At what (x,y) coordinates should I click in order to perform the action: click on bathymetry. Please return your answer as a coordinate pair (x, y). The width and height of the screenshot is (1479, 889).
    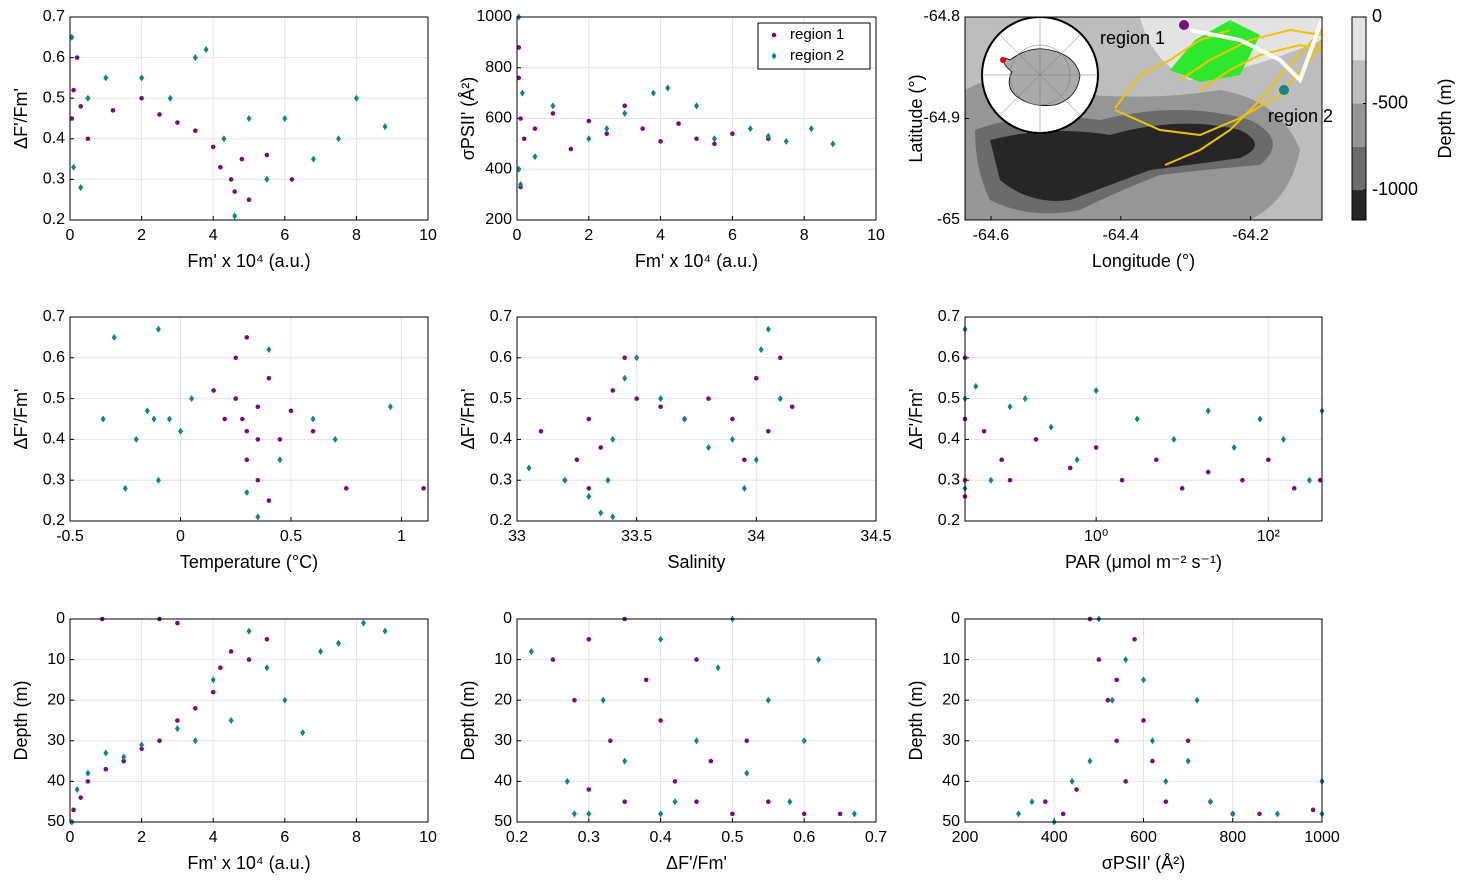
    Looking at the image, I should click on (1122, 162).